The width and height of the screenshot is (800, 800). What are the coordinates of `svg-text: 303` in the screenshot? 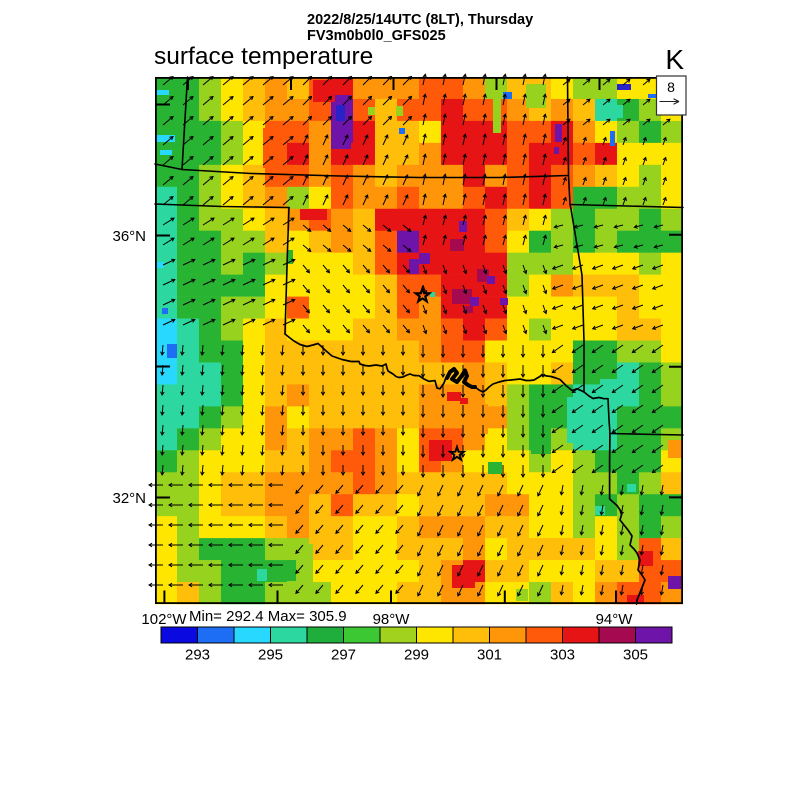 It's located at (562, 655).